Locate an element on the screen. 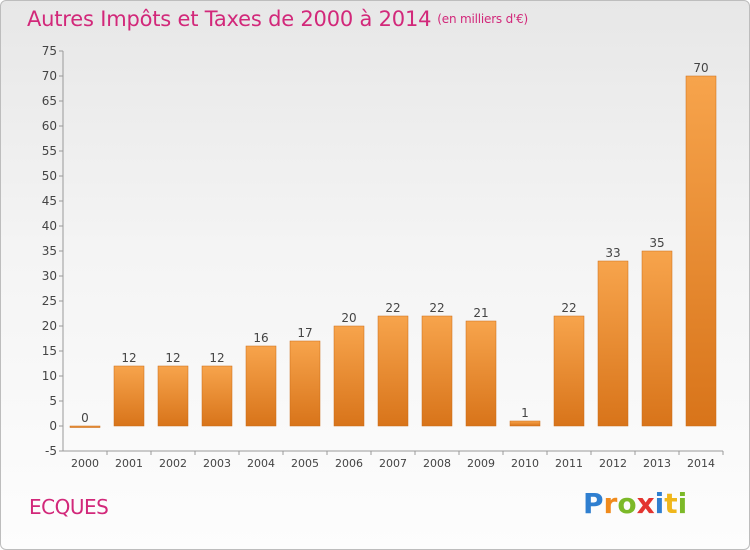 This screenshot has height=550, width=750. data-label: 20 is located at coordinates (348, 318).